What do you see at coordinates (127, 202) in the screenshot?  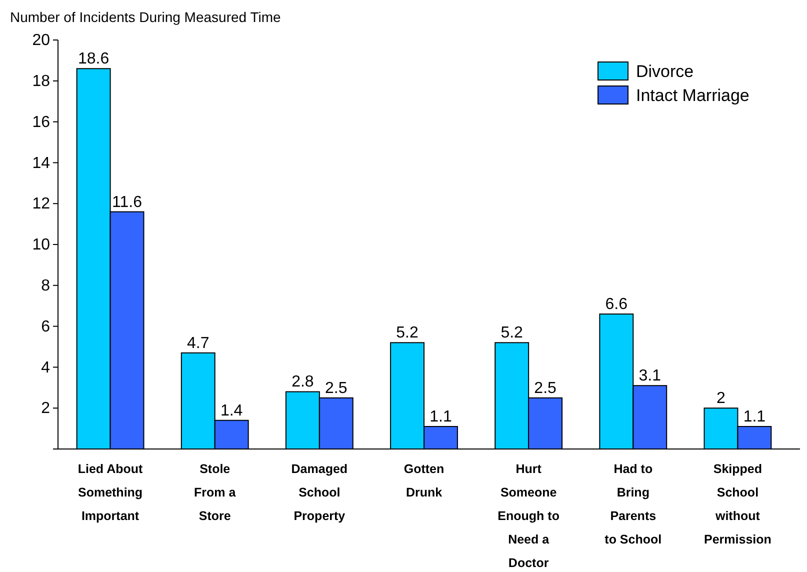 I see `data-label: 11.6` at bounding box center [127, 202].